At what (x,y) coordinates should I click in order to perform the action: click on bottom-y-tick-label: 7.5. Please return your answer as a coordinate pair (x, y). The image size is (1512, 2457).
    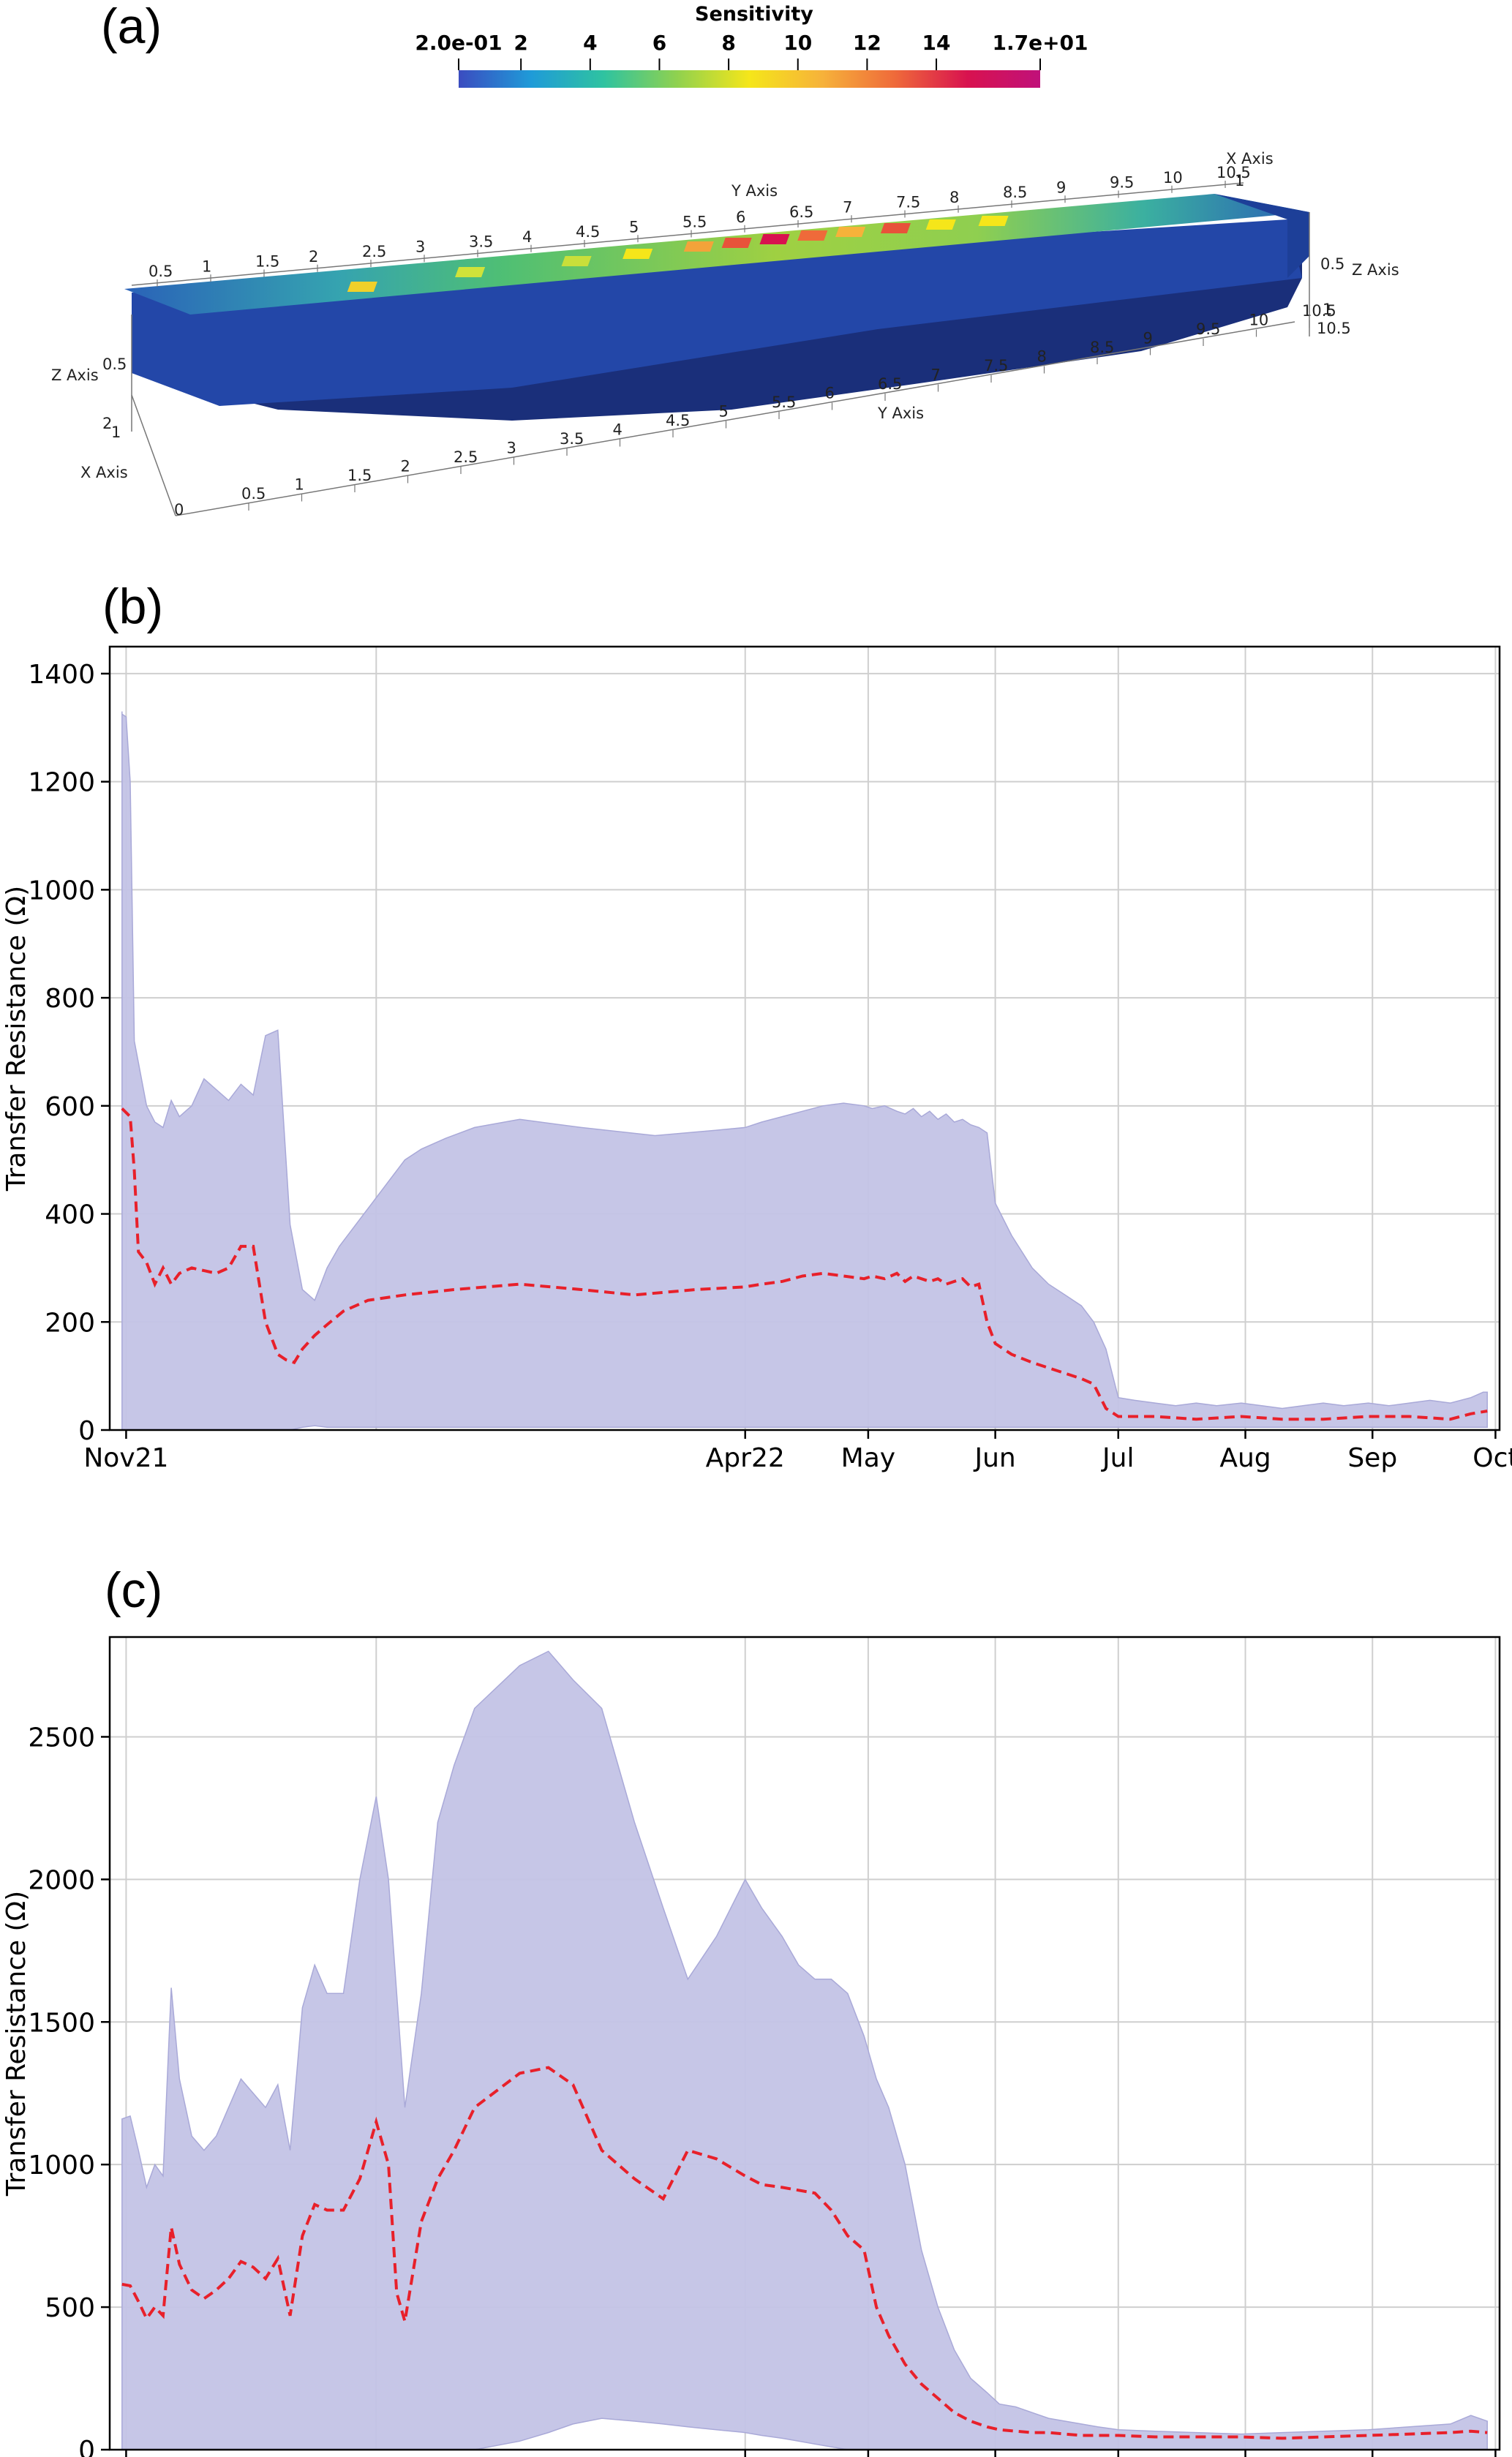
    Looking at the image, I should click on (996, 366).